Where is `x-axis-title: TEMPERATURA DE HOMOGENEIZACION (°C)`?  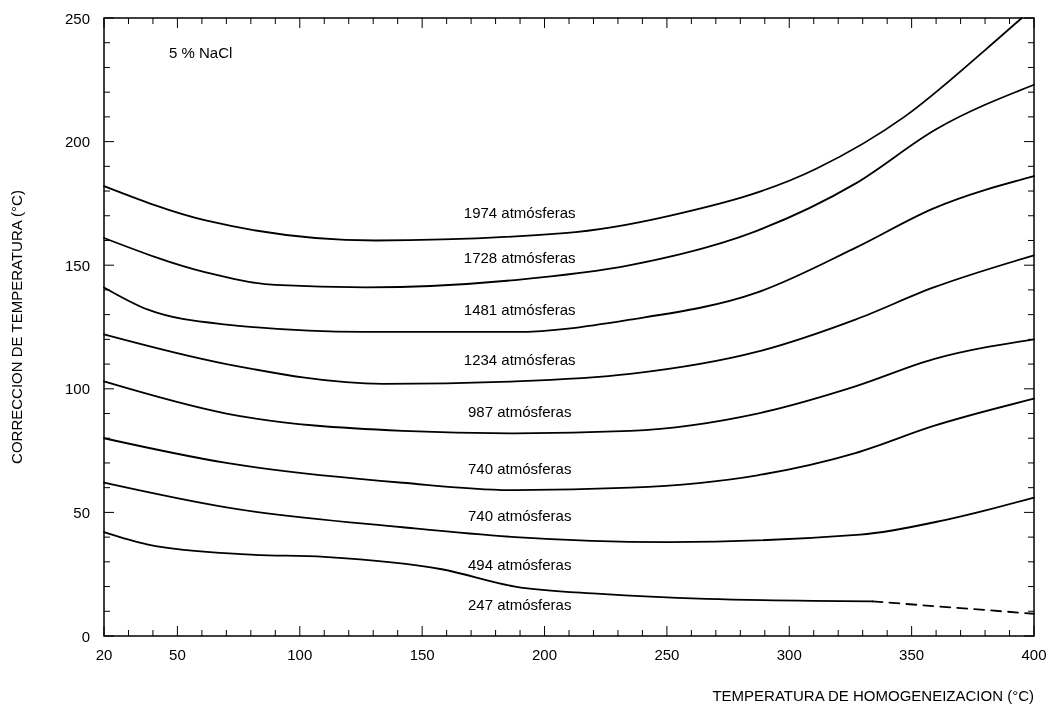
x-axis-title: TEMPERATURA DE HOMOGENEIZACION (°C) is located at coordinates (873, 695).